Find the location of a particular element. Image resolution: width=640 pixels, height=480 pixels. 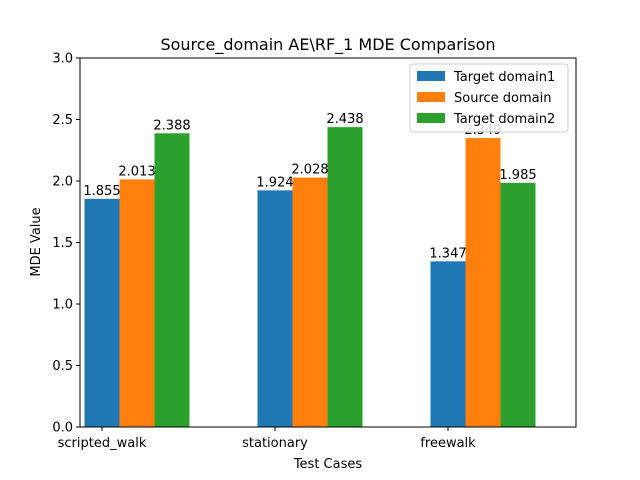

data-label: 1.855 is located at coordinates (101, 191).